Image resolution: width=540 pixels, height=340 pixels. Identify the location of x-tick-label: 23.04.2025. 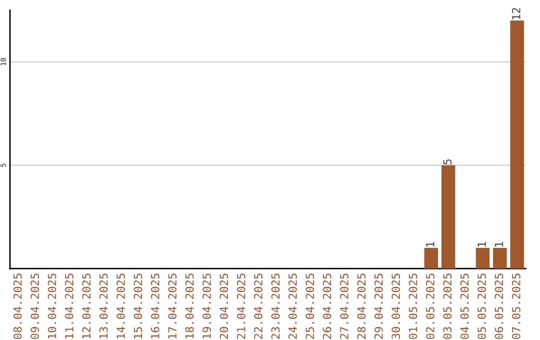
(275, 306).